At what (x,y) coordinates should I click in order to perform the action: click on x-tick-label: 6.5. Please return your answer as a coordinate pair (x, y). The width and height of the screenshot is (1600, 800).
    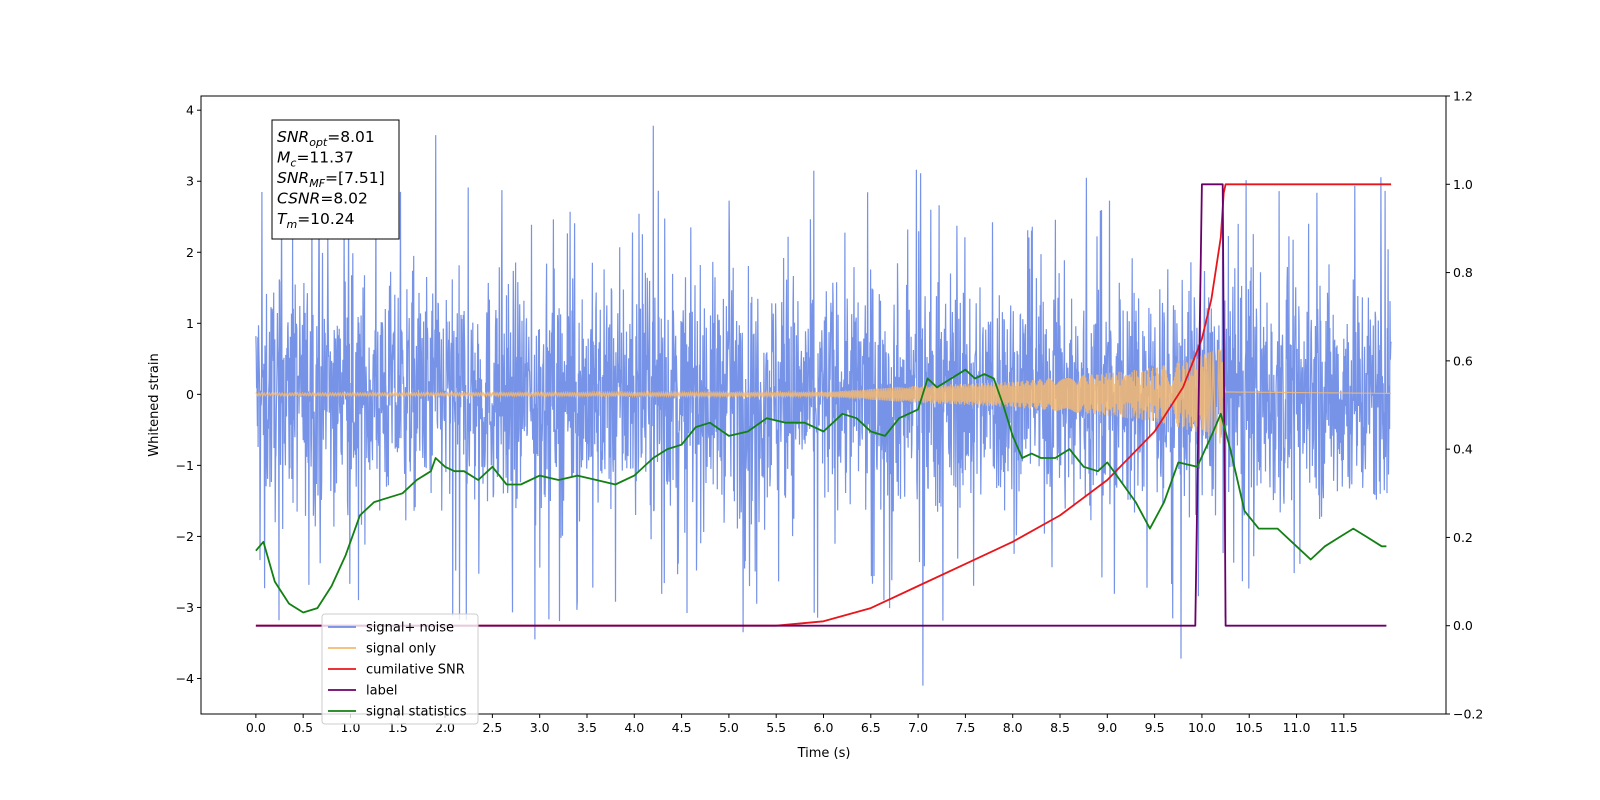
    Looking at the image, I should click on (871, 727).